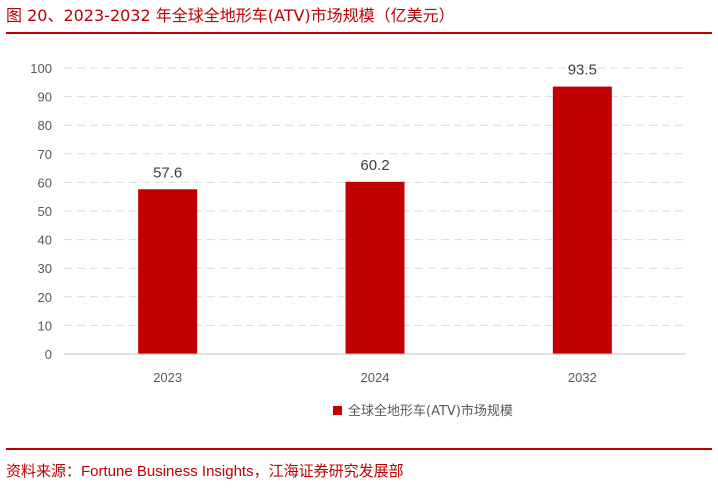 The image size is (718, 491). I want to click on figure-title: 图 20、2023-2032 年全球全地形车(ATV)市场规模（亿美元）, so click(230, 15).